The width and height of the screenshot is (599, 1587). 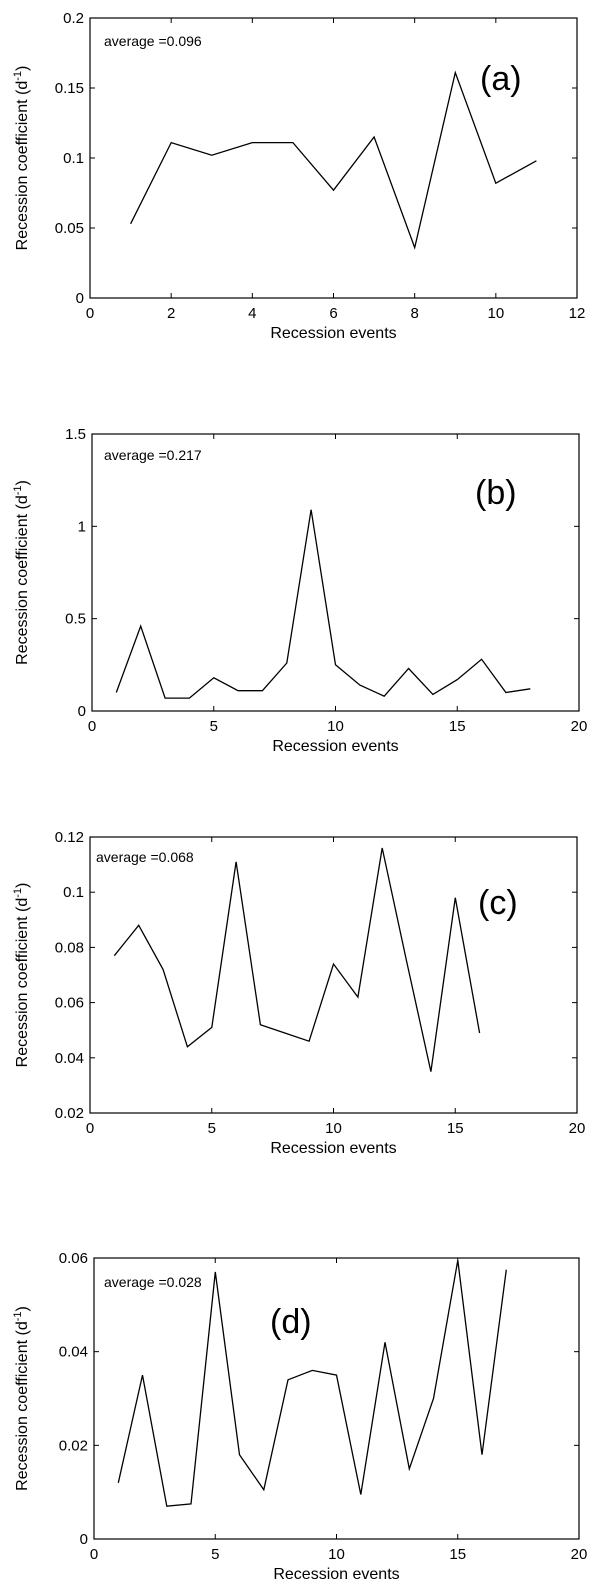 What do you see at coordinates (153, 1282) in the screenshot?
I see `average-annotation: average =0.028` at bounding box center [153, 1282].